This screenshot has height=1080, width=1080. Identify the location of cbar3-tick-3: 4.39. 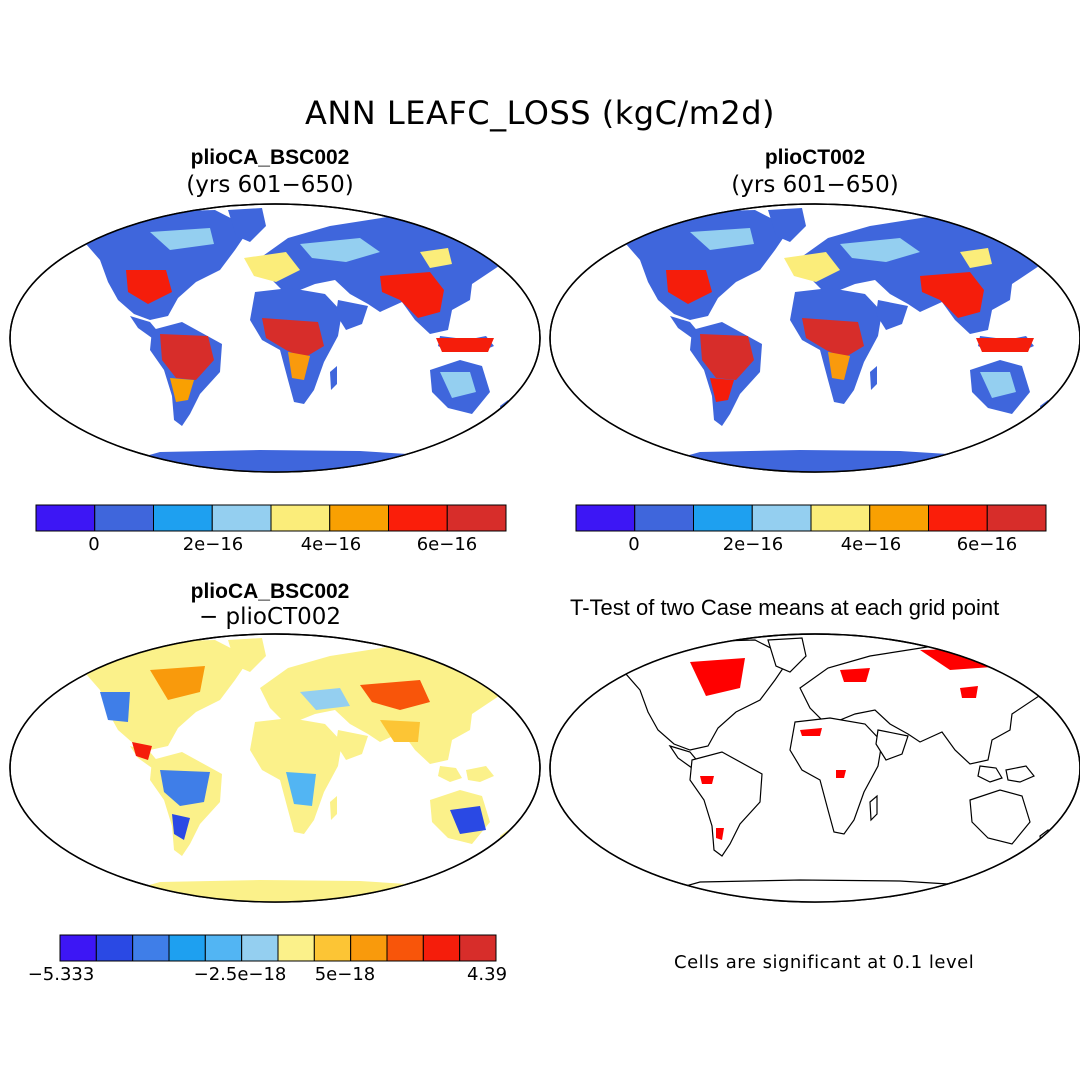
(487, 974).